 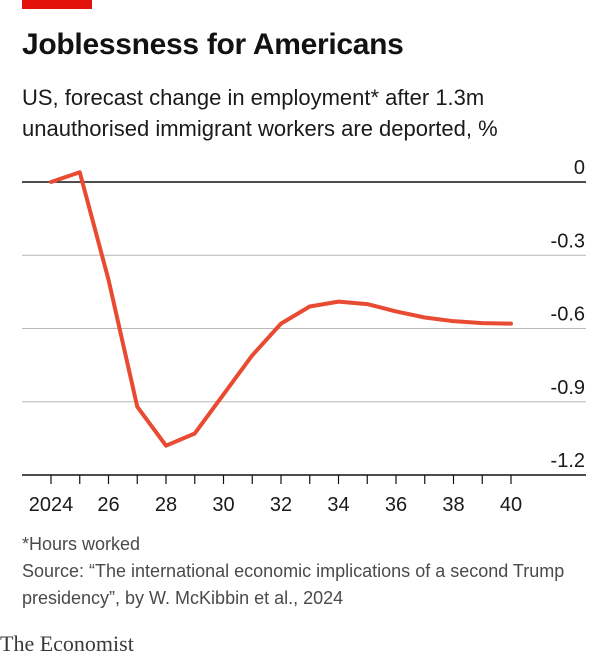 What do you see at coordinates (51, 505) in the screenshot?
I see `x-tick-label: 2024` at bounding box center [51, 505].